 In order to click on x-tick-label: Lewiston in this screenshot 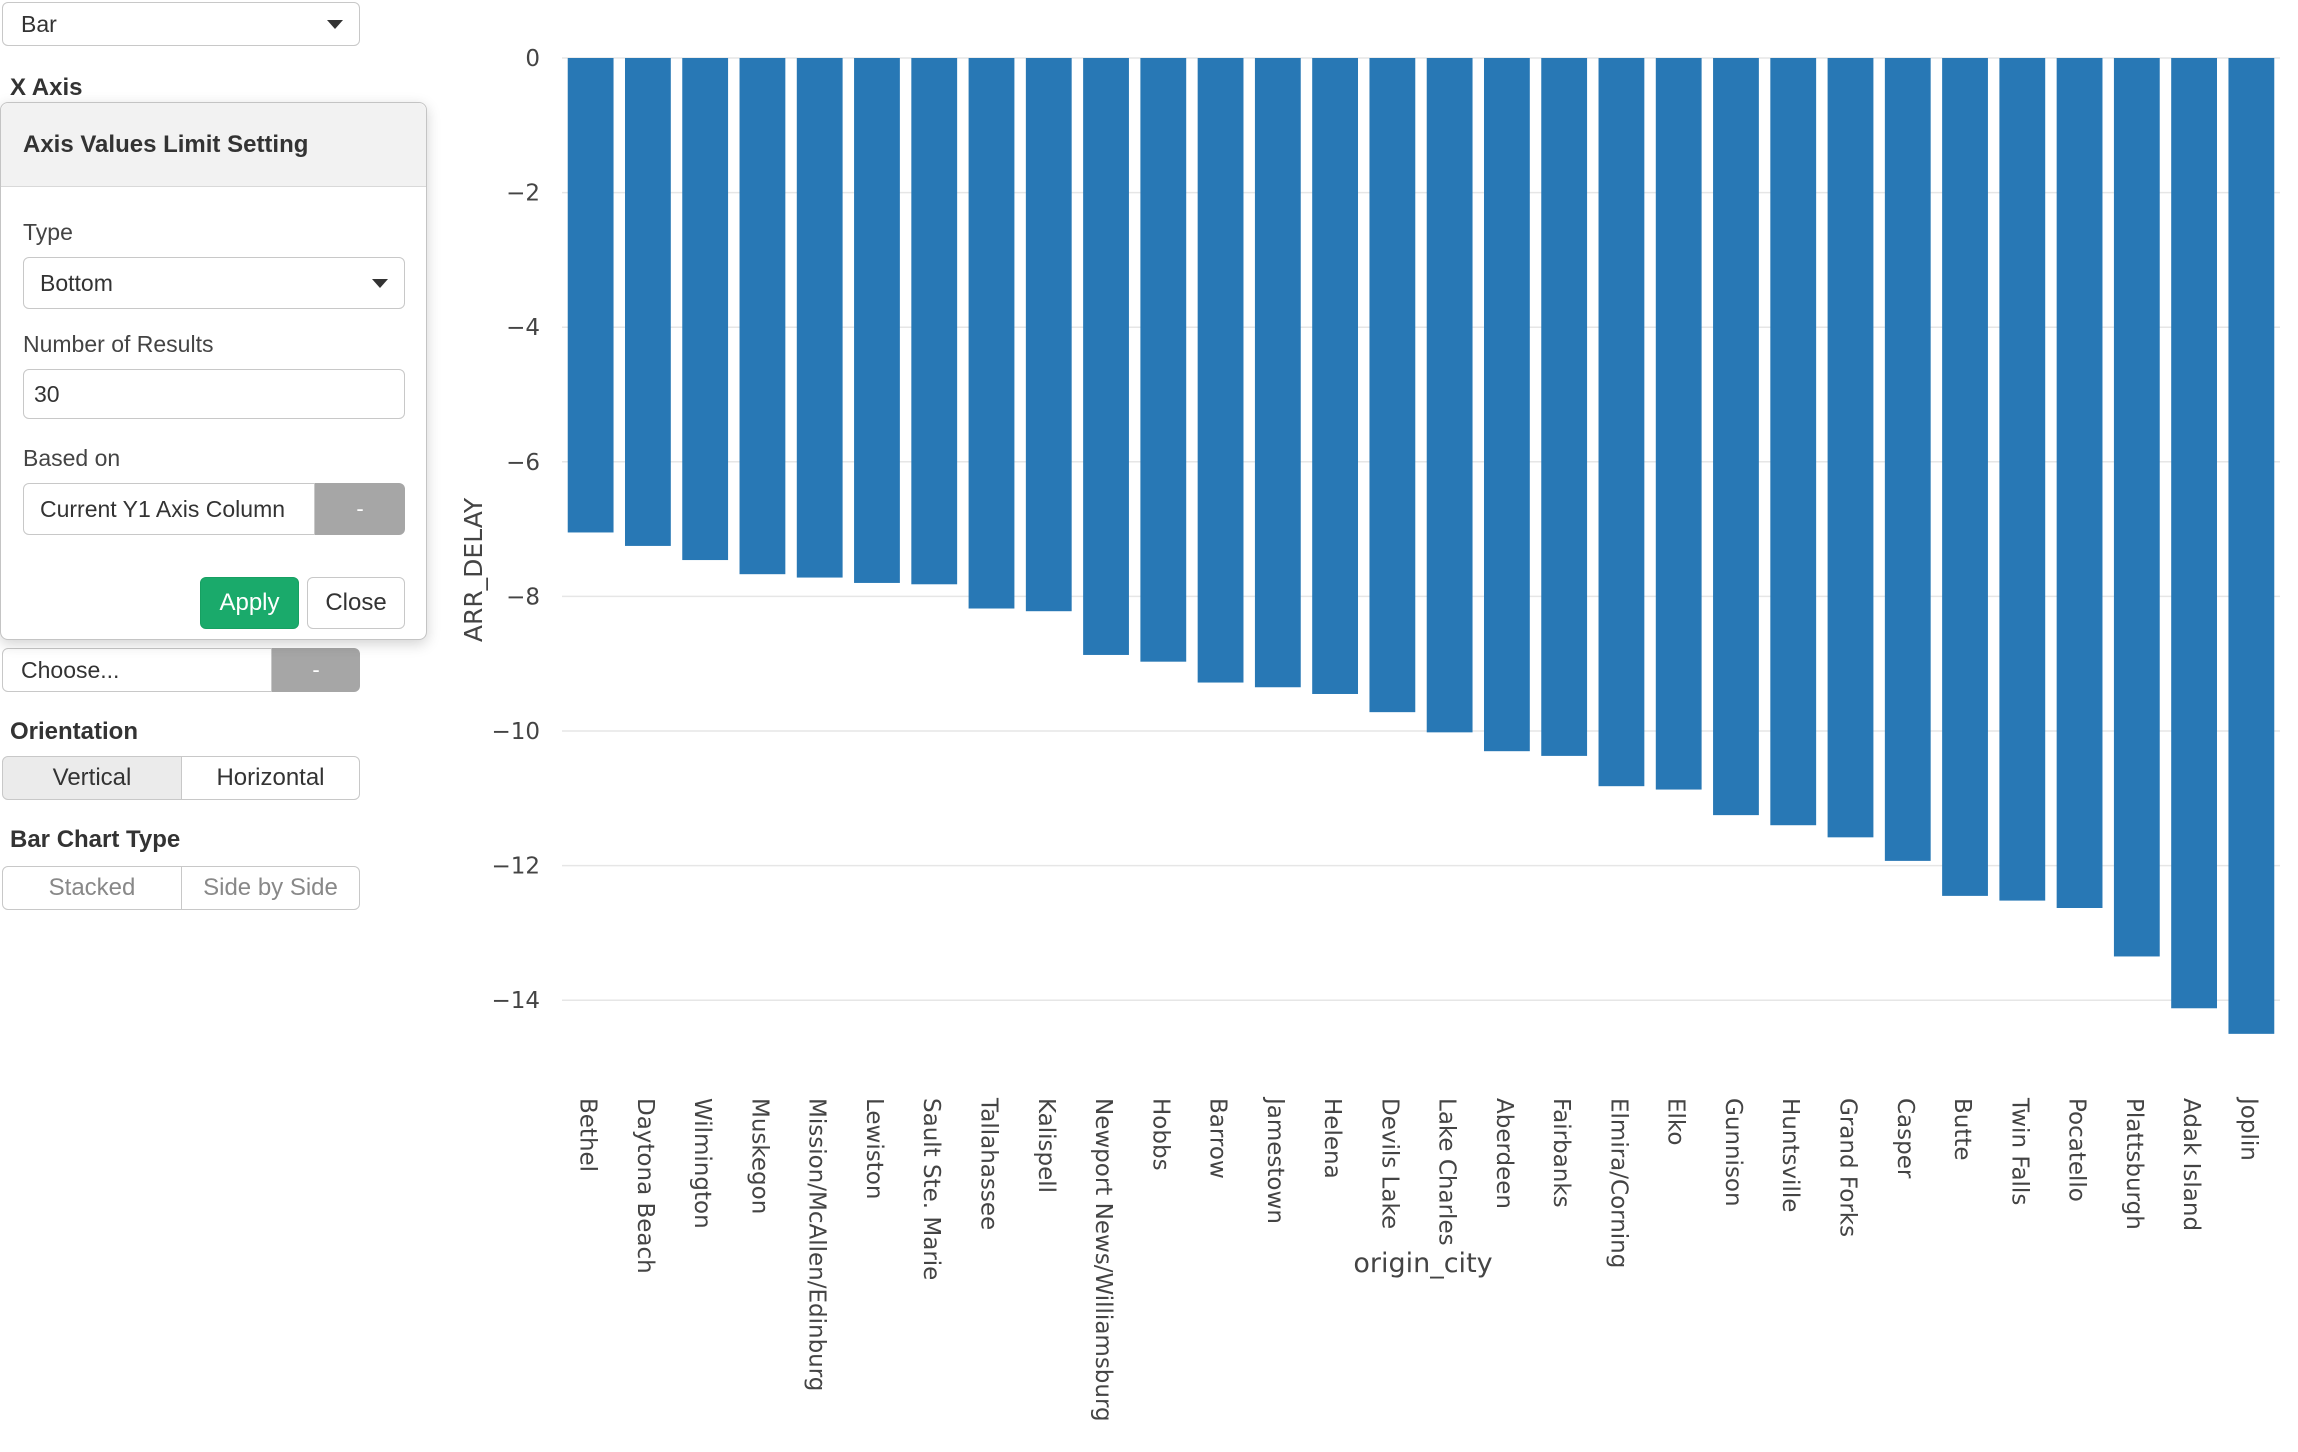, I will do `click(874, 1148)`.